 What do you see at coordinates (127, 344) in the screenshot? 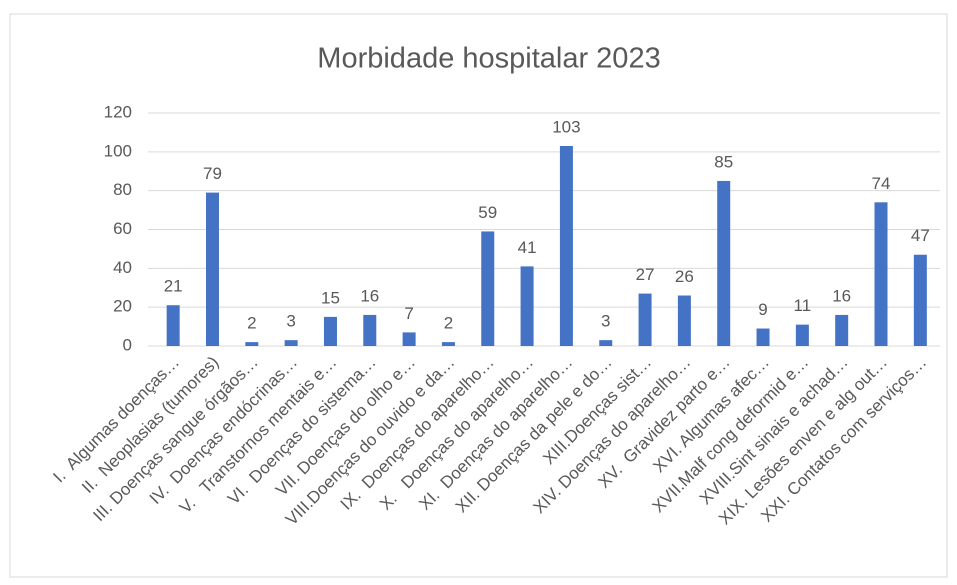
I see `y-tick-label: 0` at bounding box center [127, 344].